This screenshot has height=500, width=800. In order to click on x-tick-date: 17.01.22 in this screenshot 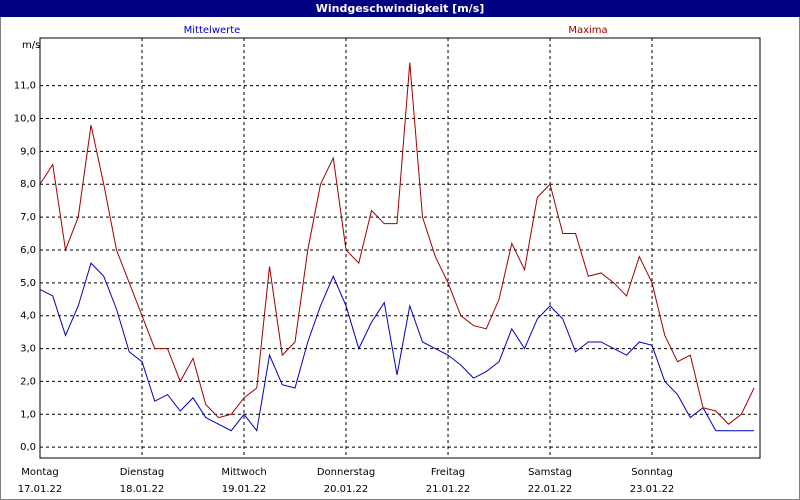, I will do `click(40, 489)`.